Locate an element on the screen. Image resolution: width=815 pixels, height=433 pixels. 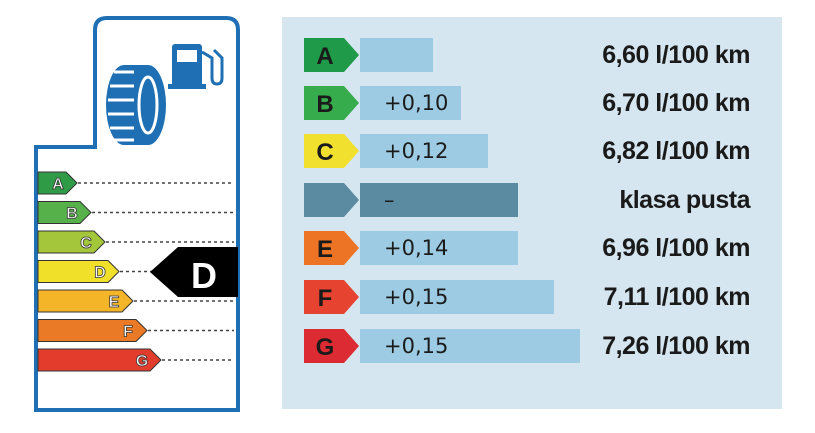
table-row: G +0,15 7,26 l/100 km is located at coordinates (532, 346).